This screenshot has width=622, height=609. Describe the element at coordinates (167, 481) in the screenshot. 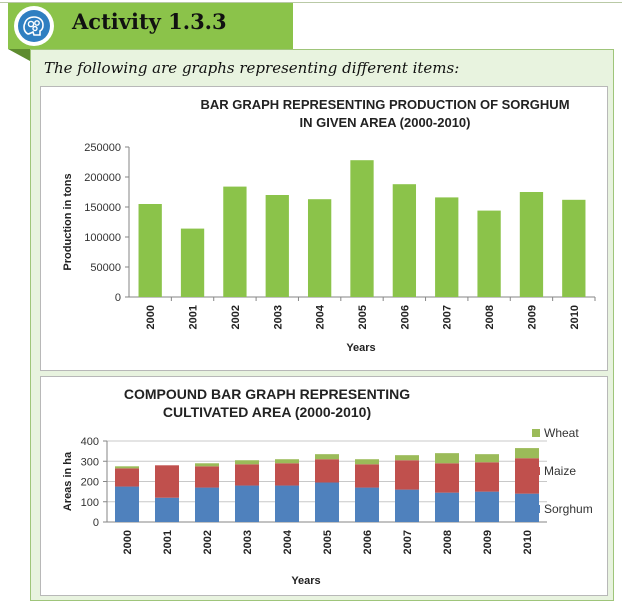

I see `bar-maize-2001` at that location.